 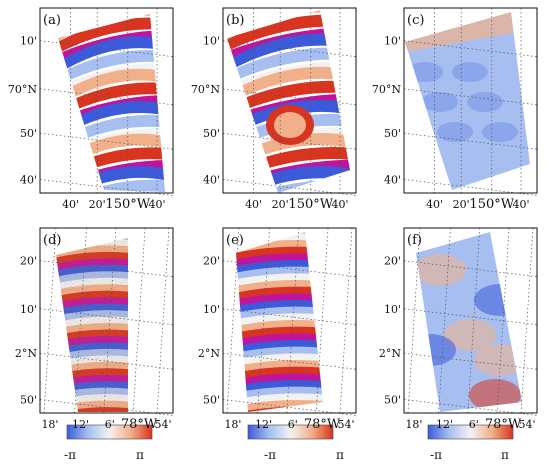 What do you see at coordinates (470, 443) in the screenshot?
I see `colorbar-3: -π π` at bounding box center [470, 443].